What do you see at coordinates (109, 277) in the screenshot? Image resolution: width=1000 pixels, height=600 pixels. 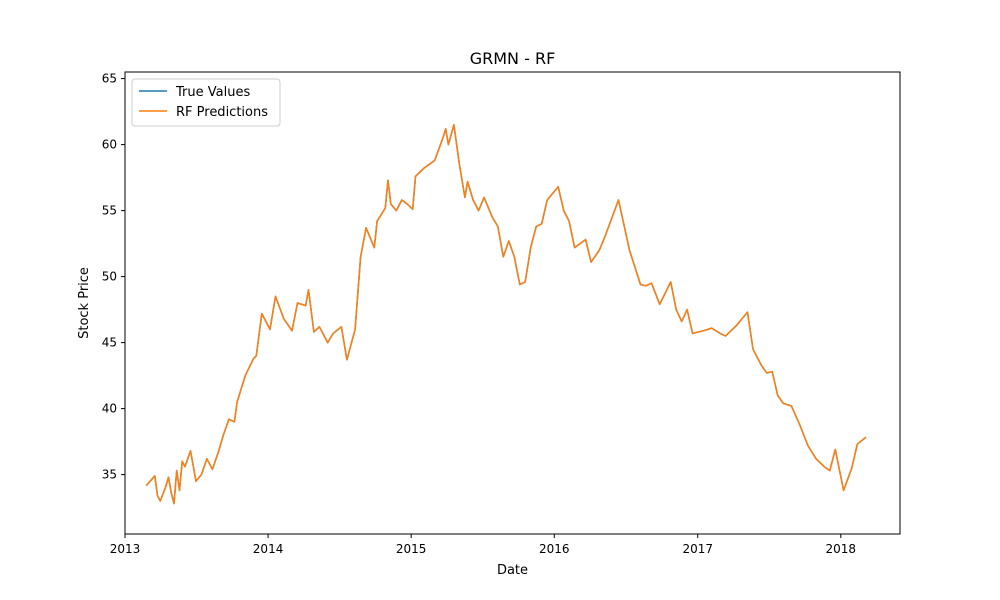 I see `y-tick-label: 50` at bounding box center [109, 277].